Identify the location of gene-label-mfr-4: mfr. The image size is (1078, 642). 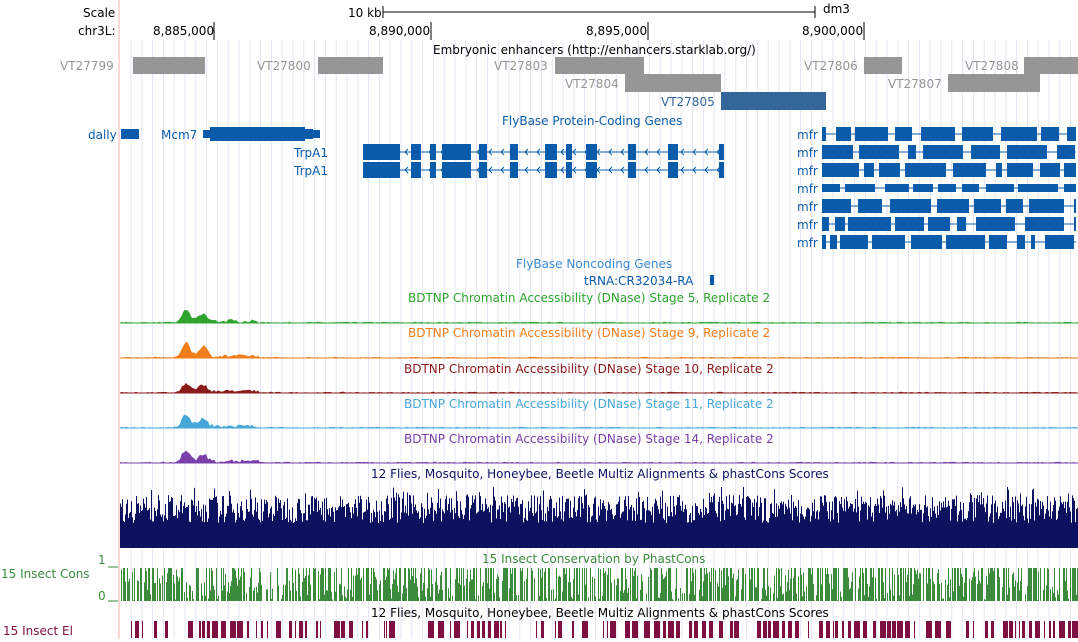
(807, 189).